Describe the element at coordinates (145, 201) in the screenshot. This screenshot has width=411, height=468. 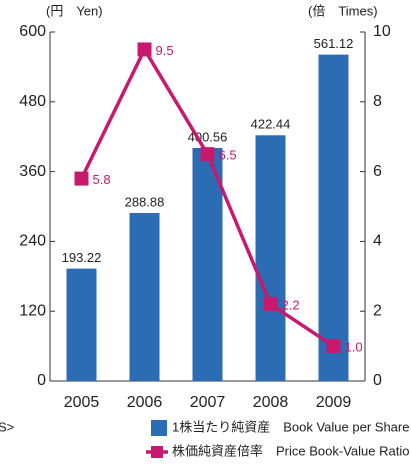
I see `bar-value-label: 288.88` at that location.